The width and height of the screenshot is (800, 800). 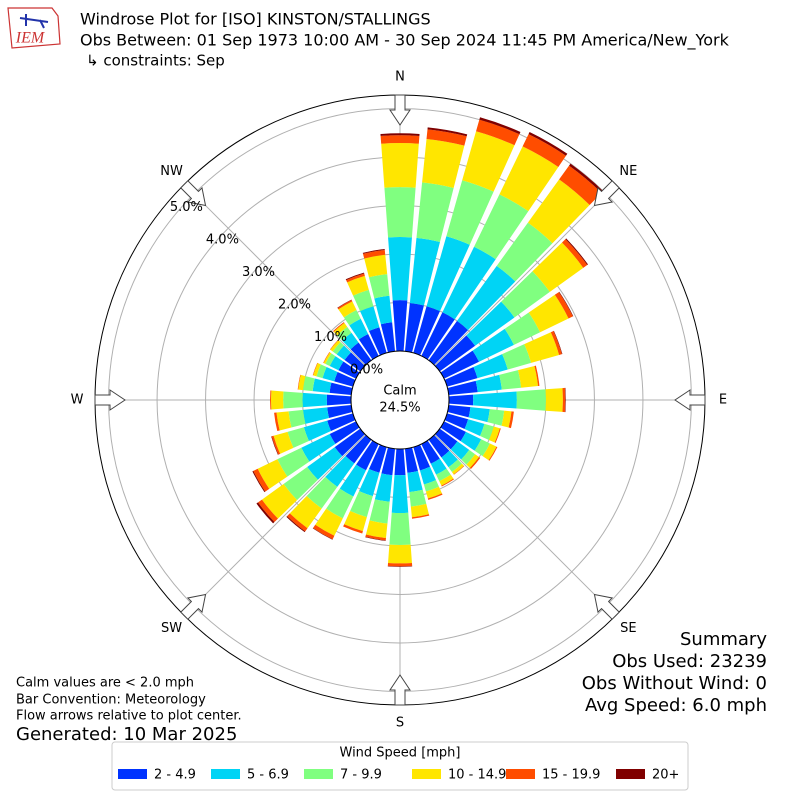 What do you see at coordinates (477, 775) in the screenshot?
I see `legend-label: 10 - 14.9` at bounding box center [477, 775].